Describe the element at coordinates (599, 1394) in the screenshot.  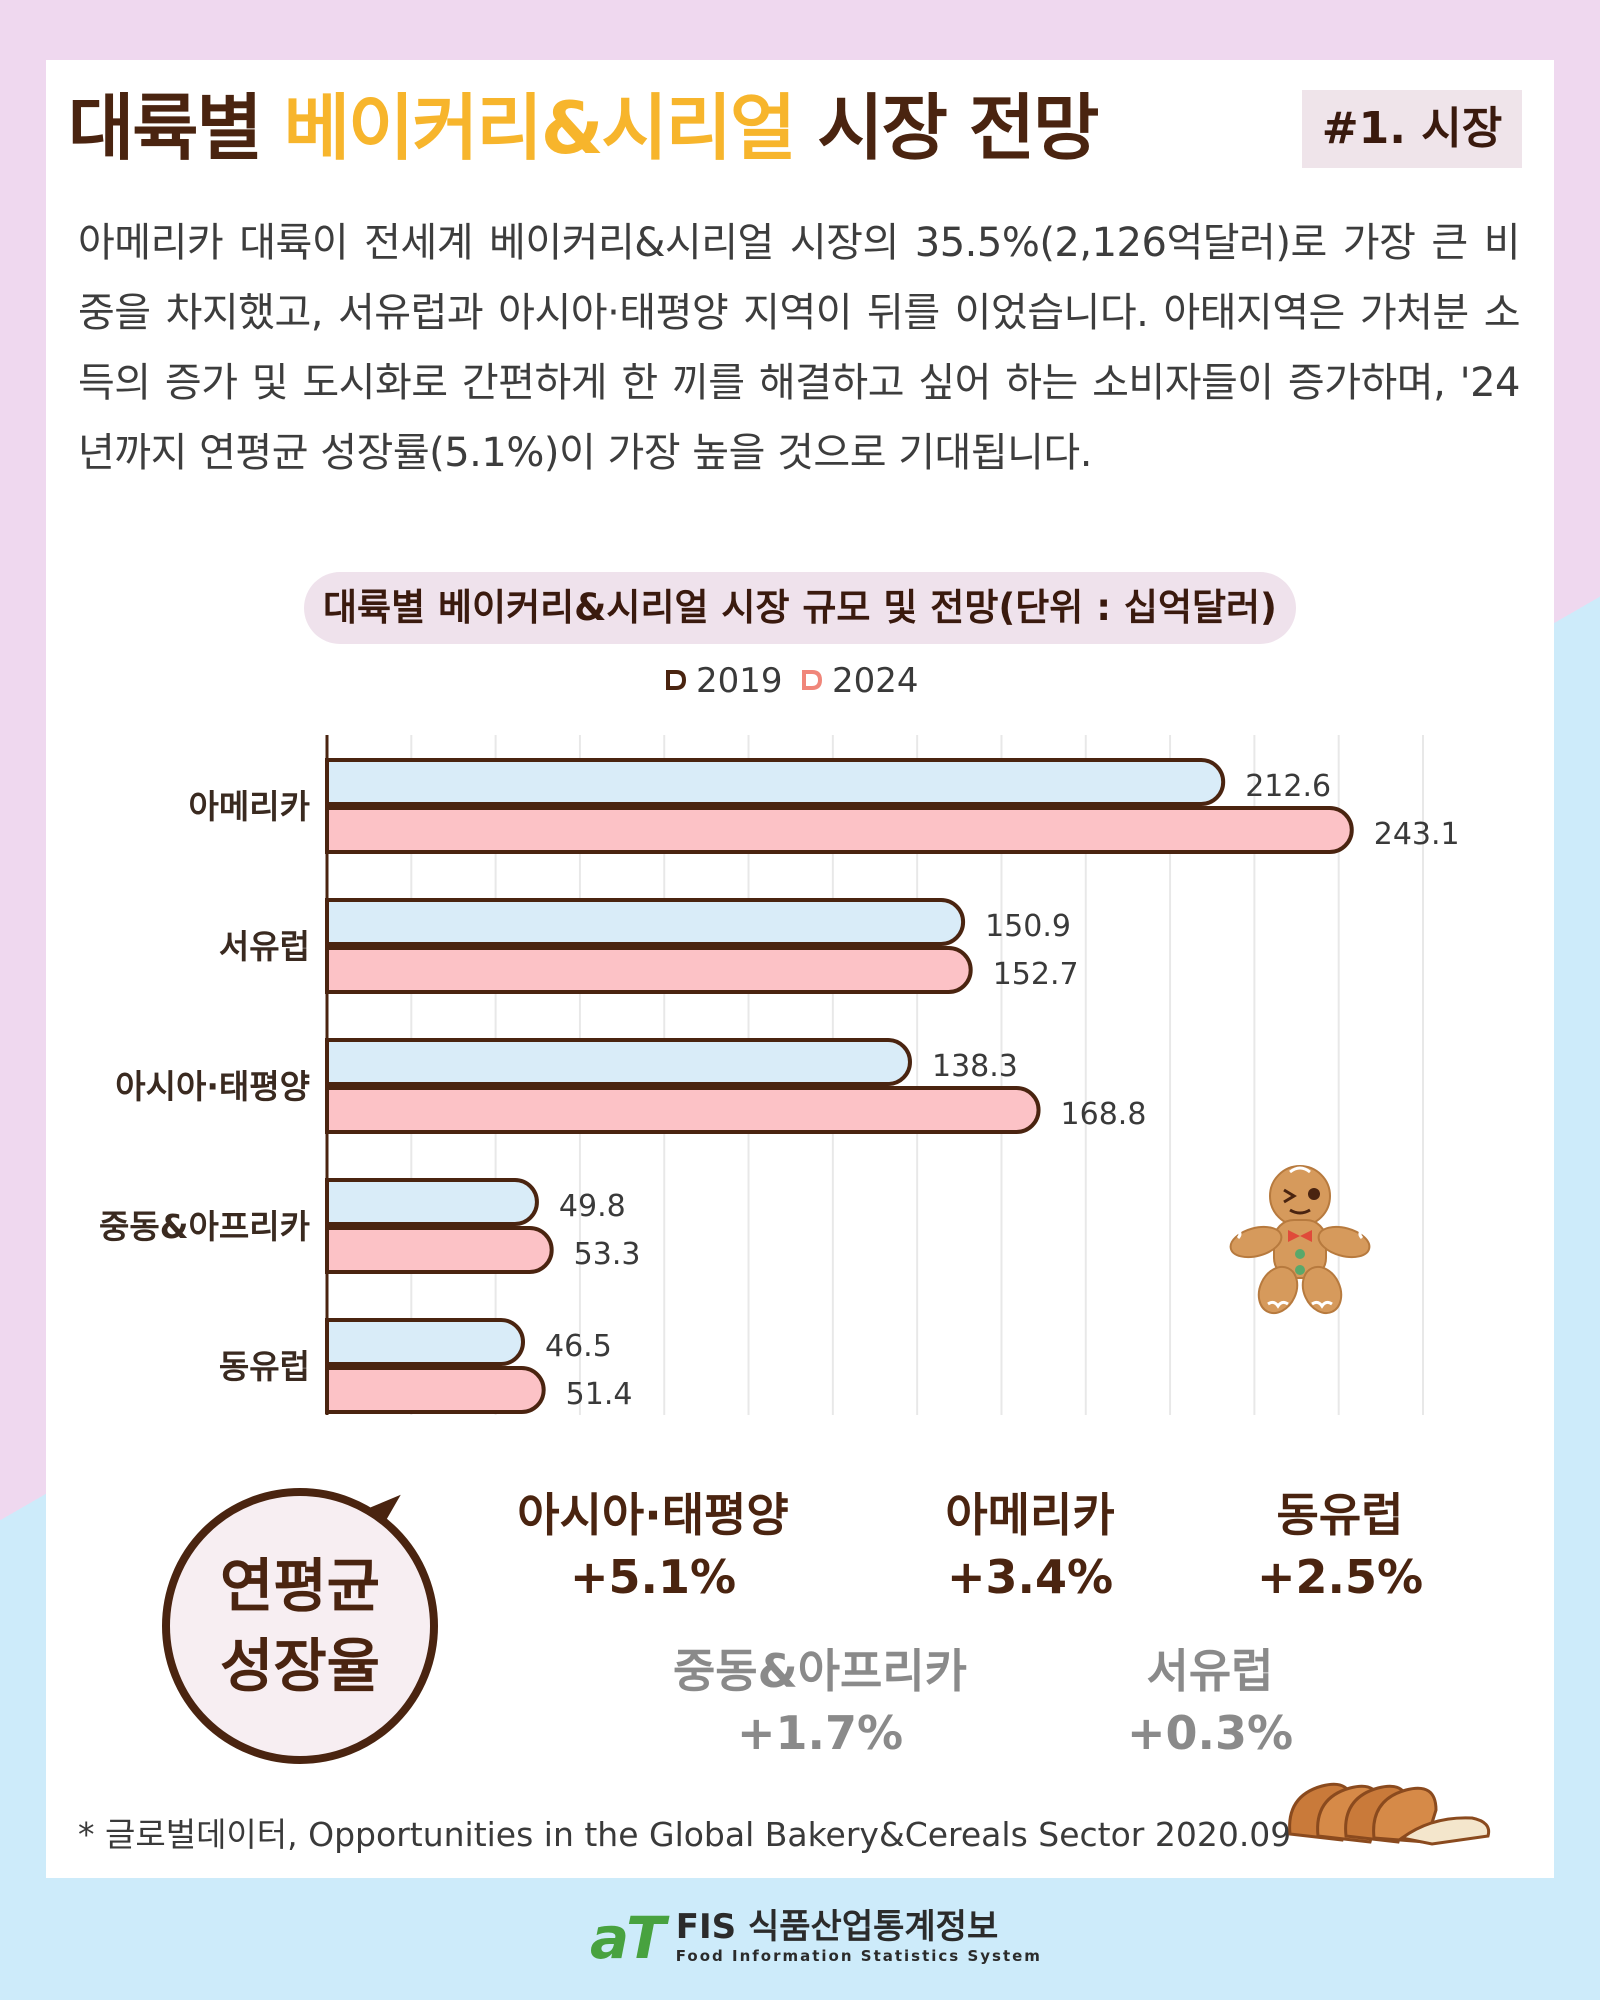
I see `data-label: 51.4` at that location.